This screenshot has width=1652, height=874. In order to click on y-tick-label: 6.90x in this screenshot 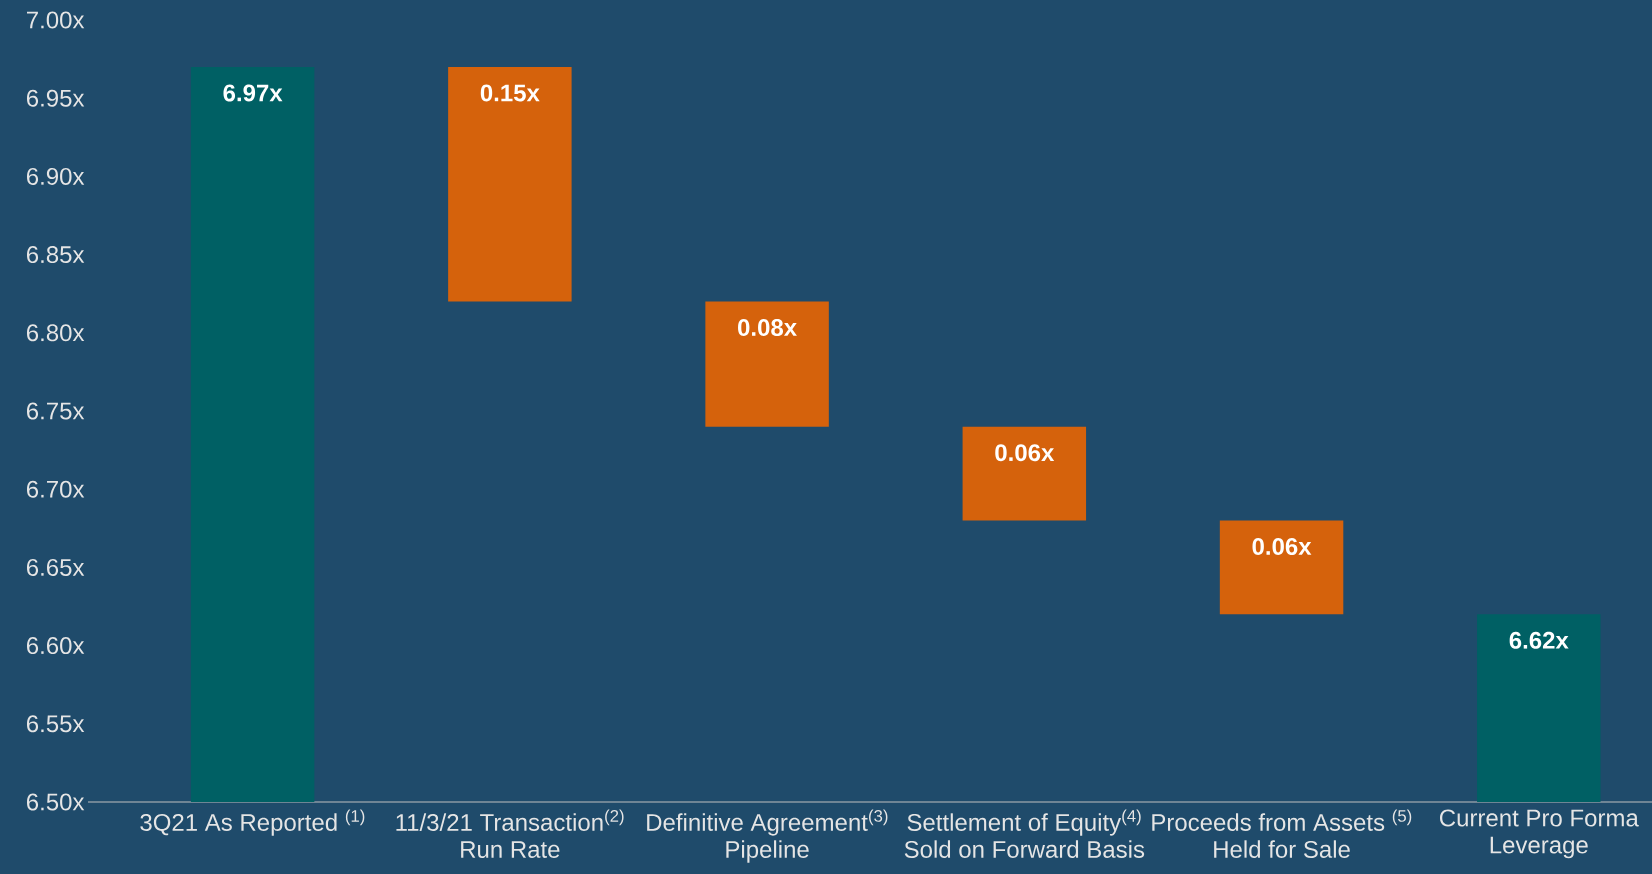, I will do `click(55, 176)`.